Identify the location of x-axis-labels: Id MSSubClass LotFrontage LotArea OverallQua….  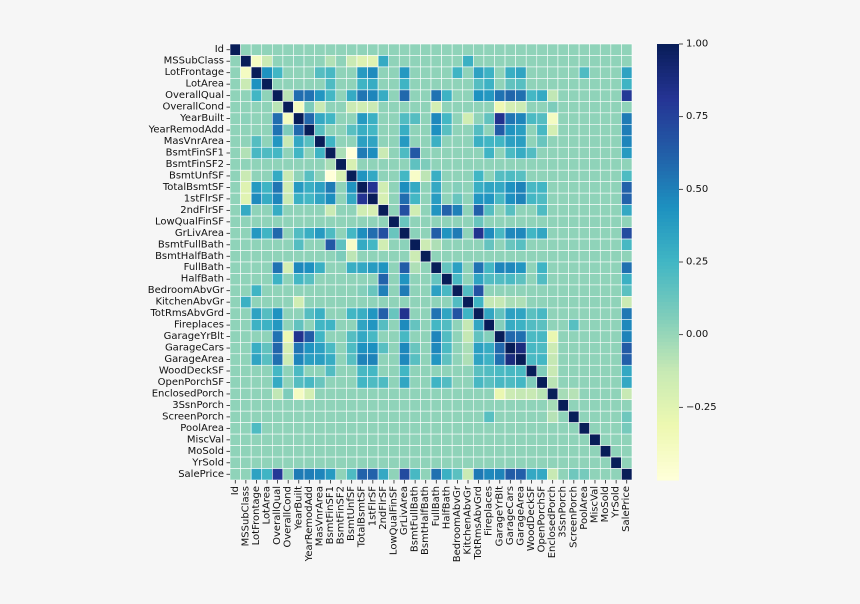
(431, 521).